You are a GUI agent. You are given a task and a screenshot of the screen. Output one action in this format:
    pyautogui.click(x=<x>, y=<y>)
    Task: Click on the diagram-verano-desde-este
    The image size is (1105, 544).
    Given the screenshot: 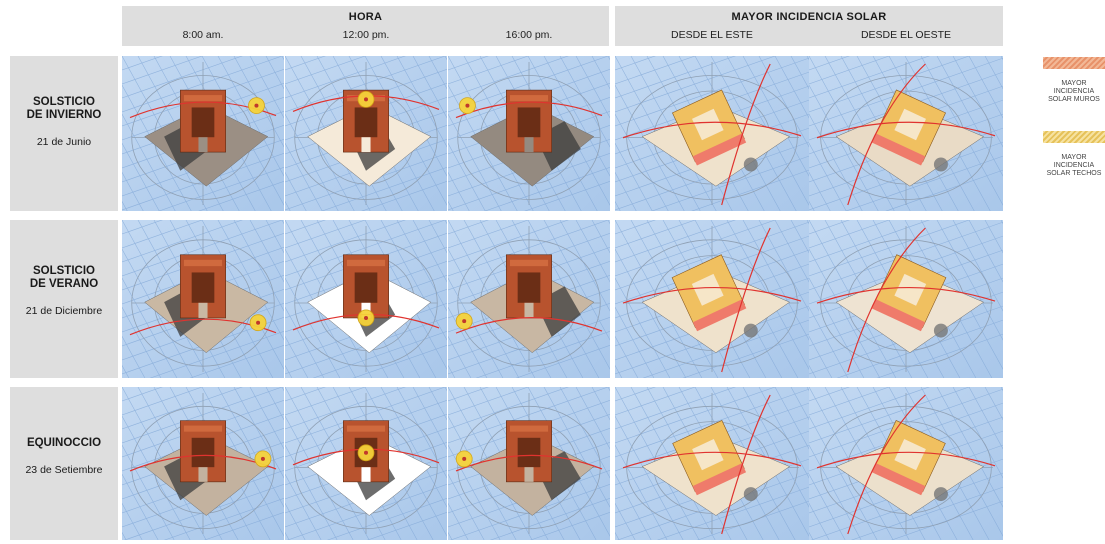 What is the action you would take?
    pyautogui.click(x=712, y=299)
    